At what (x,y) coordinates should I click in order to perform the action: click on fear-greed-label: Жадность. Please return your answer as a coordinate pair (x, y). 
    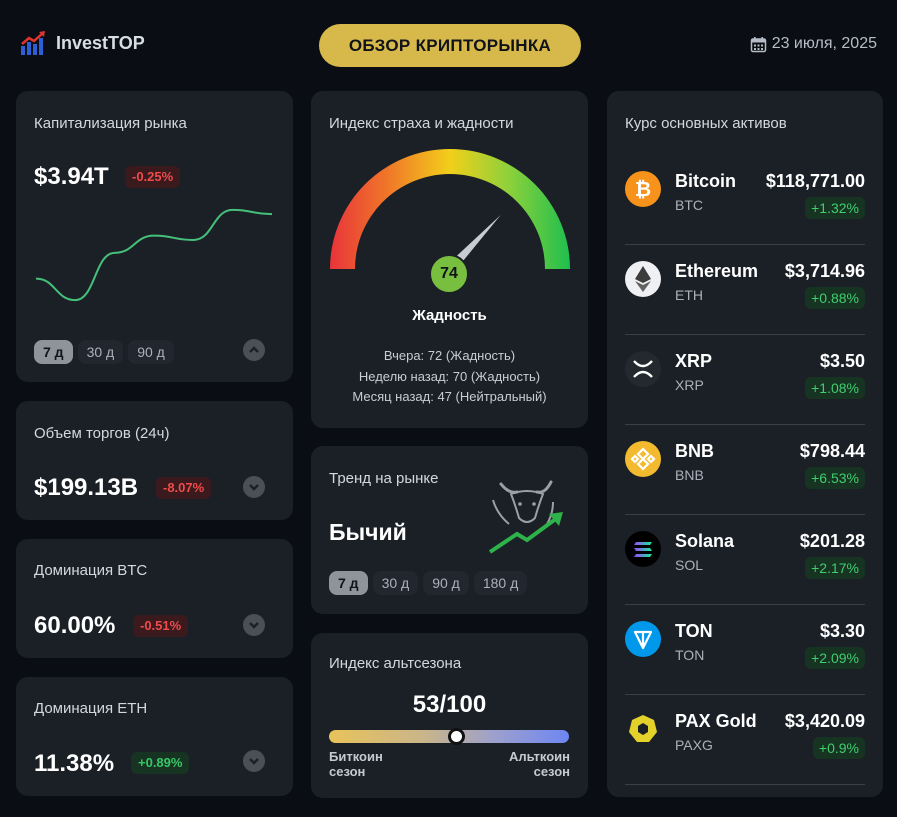
    Looking at the image, I should click on (449, 315).